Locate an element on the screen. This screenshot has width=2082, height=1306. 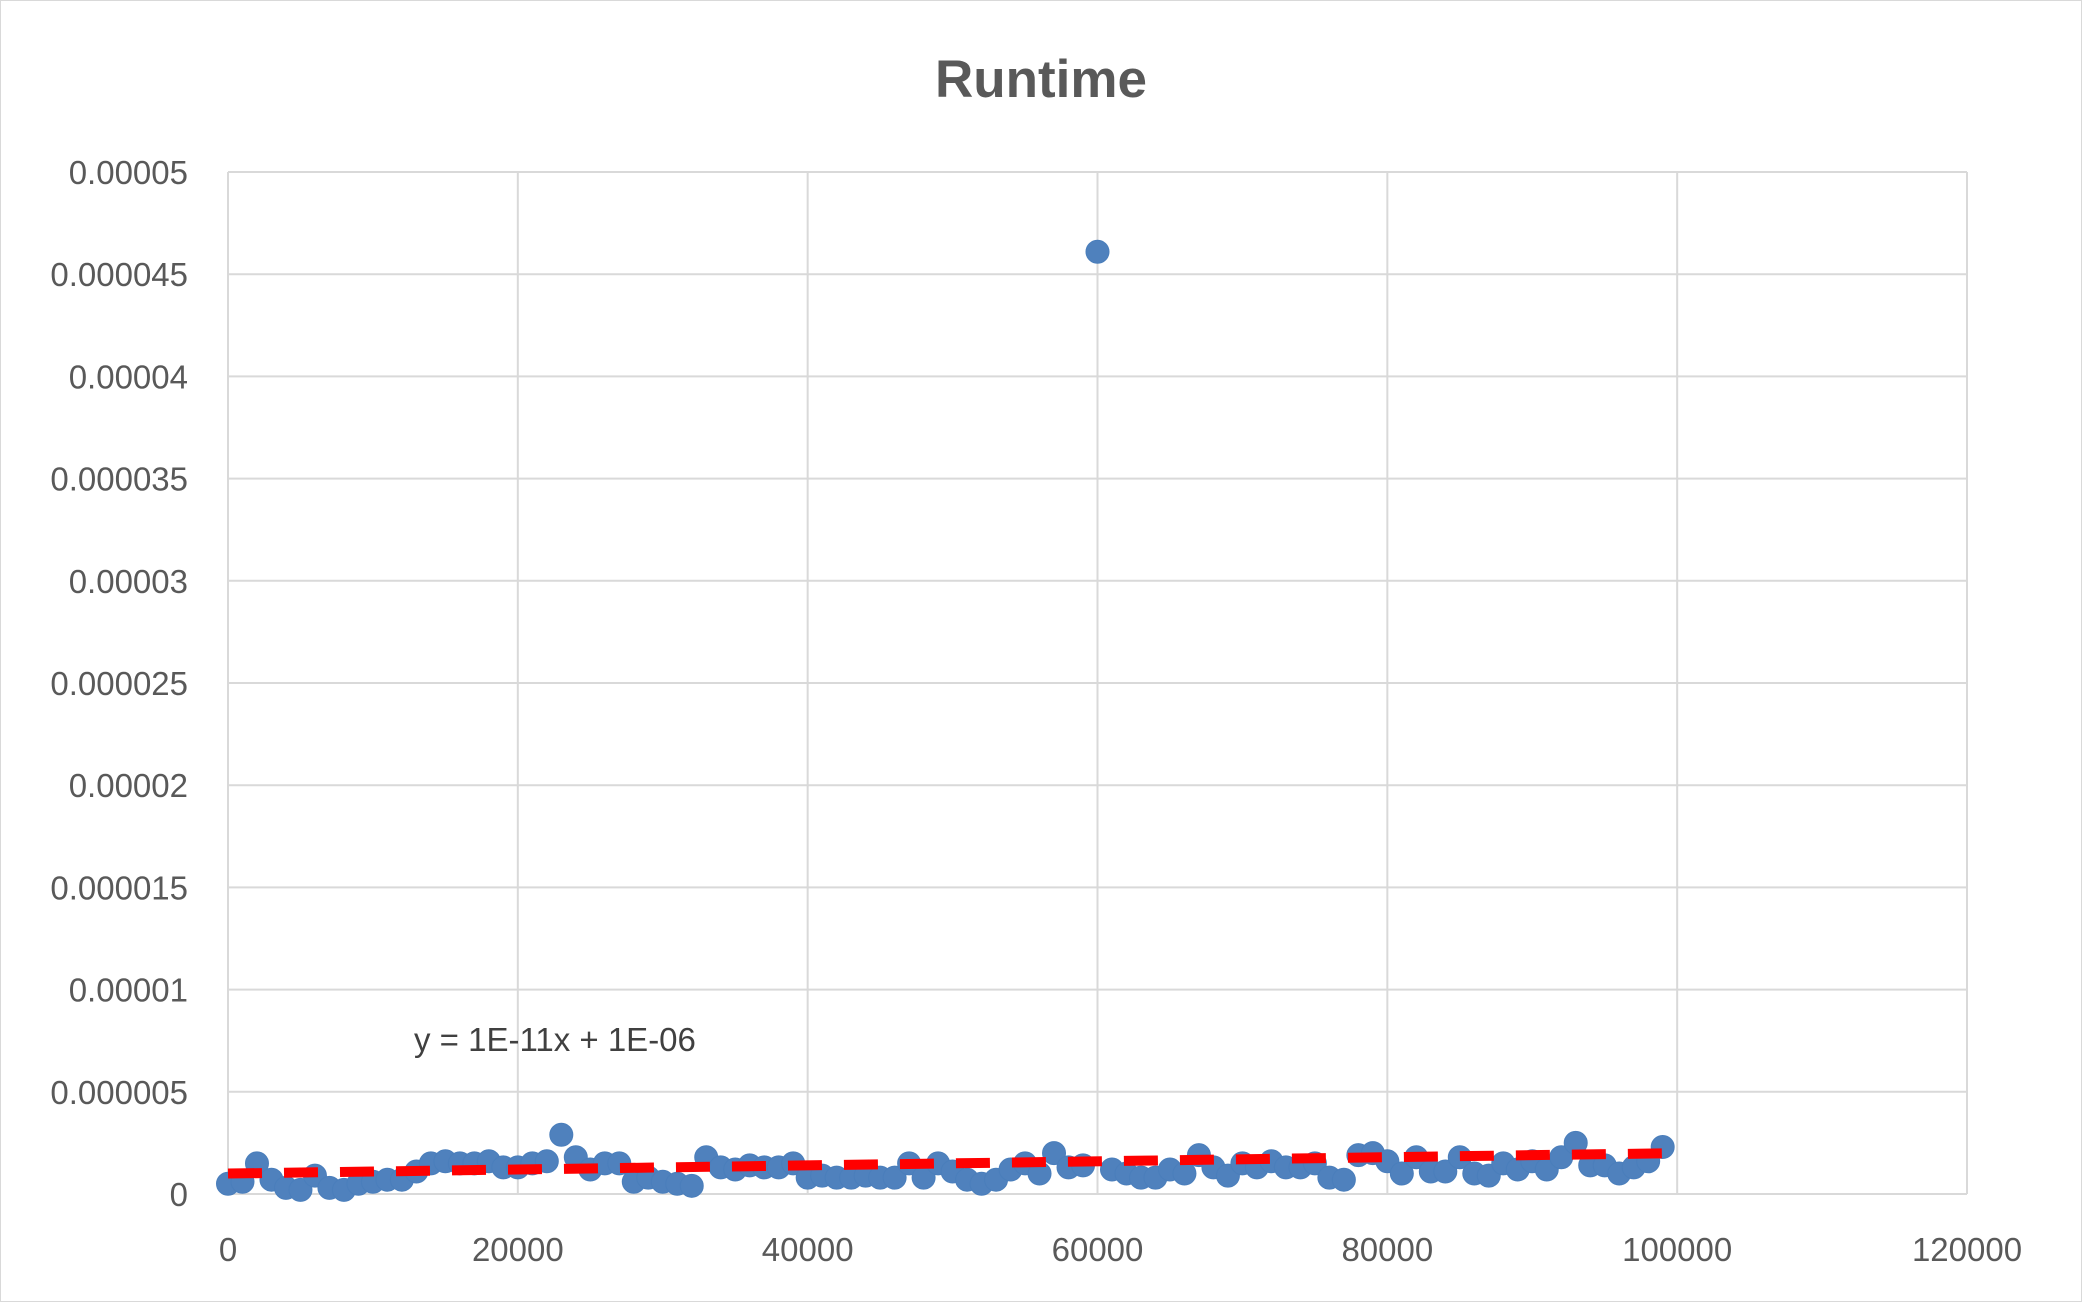
y-tick-label: 0.000045 is located at coordinates (119, 274).